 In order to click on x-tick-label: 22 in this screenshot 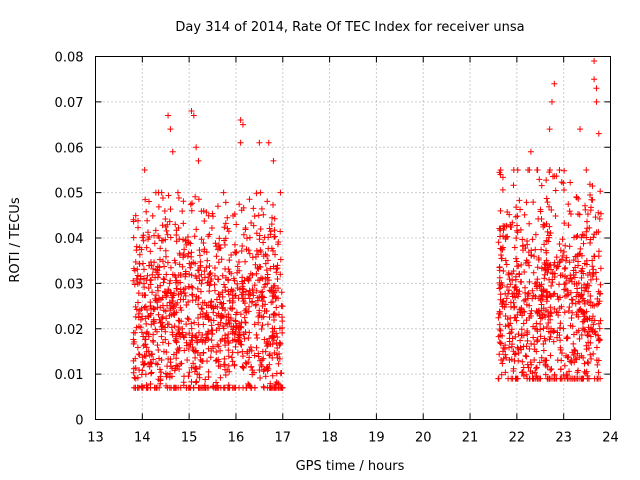, I will do `click(517, 438)`.